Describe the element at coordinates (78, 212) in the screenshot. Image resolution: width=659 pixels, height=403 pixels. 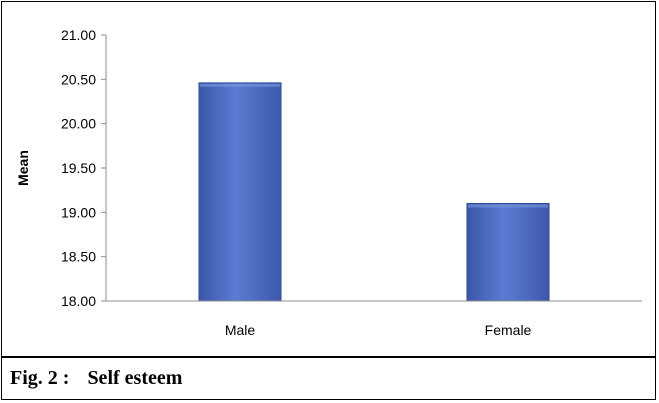
I see `y-tick-label: 19.00` at that location.